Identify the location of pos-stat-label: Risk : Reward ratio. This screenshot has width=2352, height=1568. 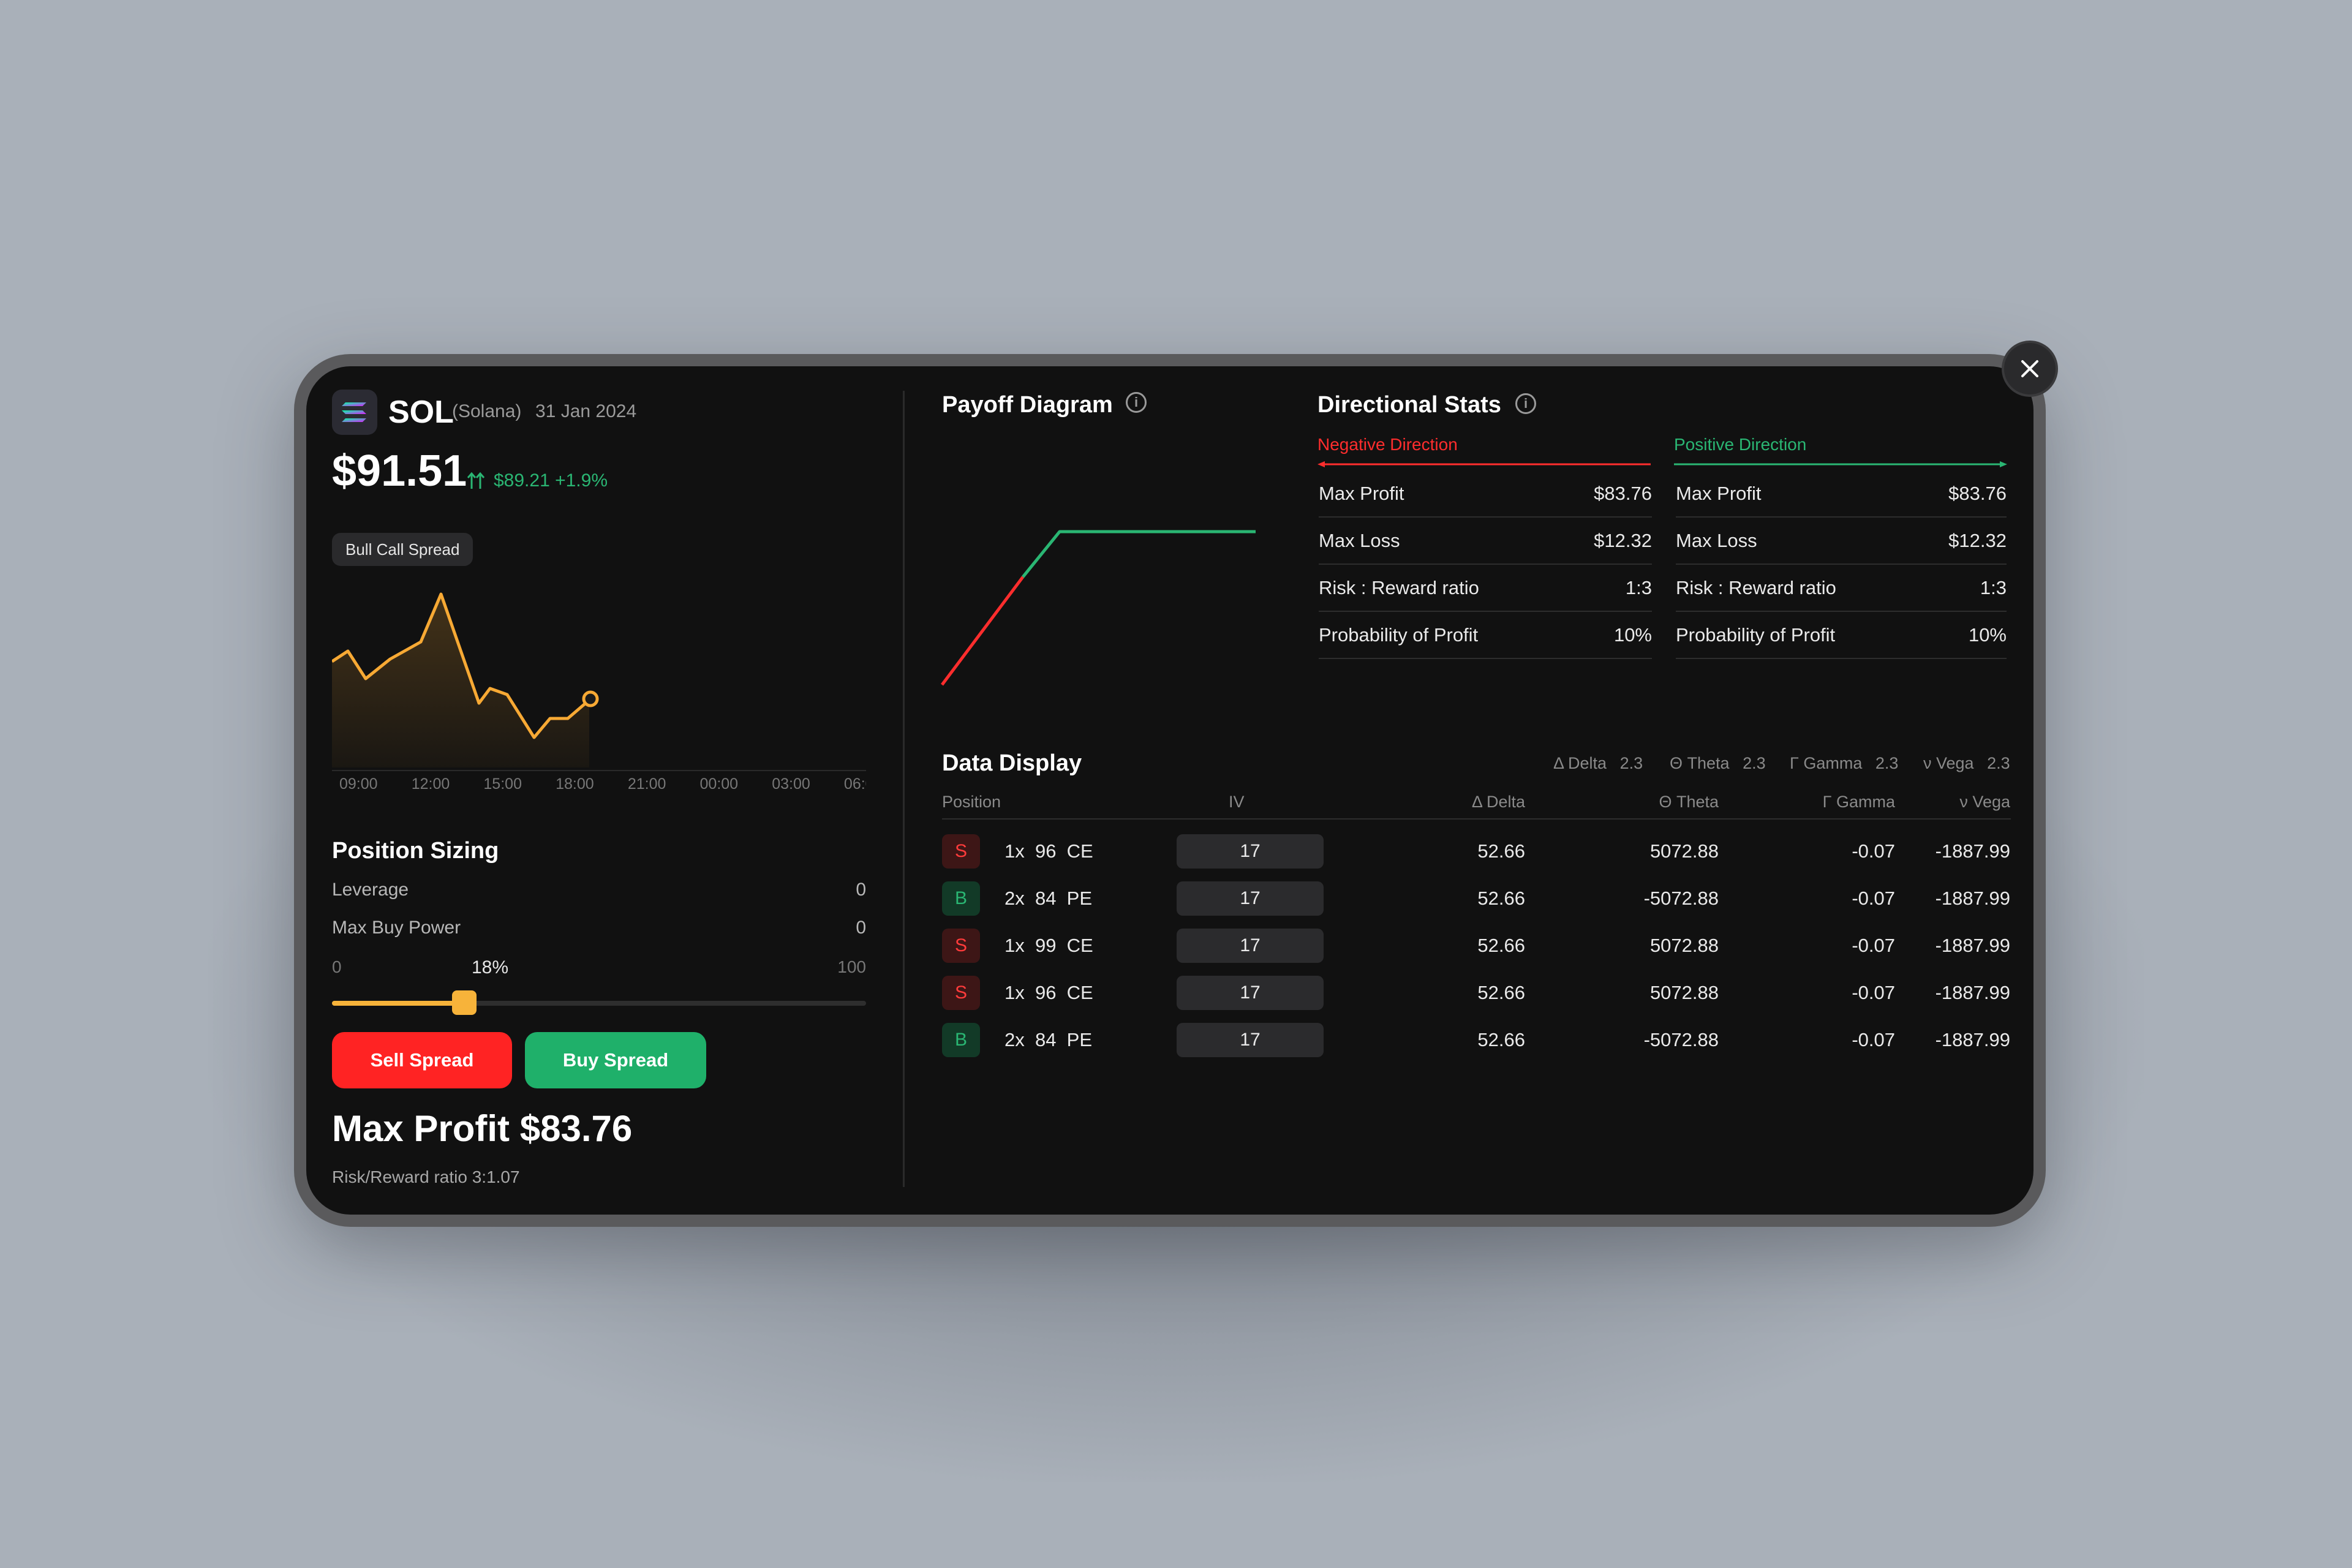
(1756, 587).